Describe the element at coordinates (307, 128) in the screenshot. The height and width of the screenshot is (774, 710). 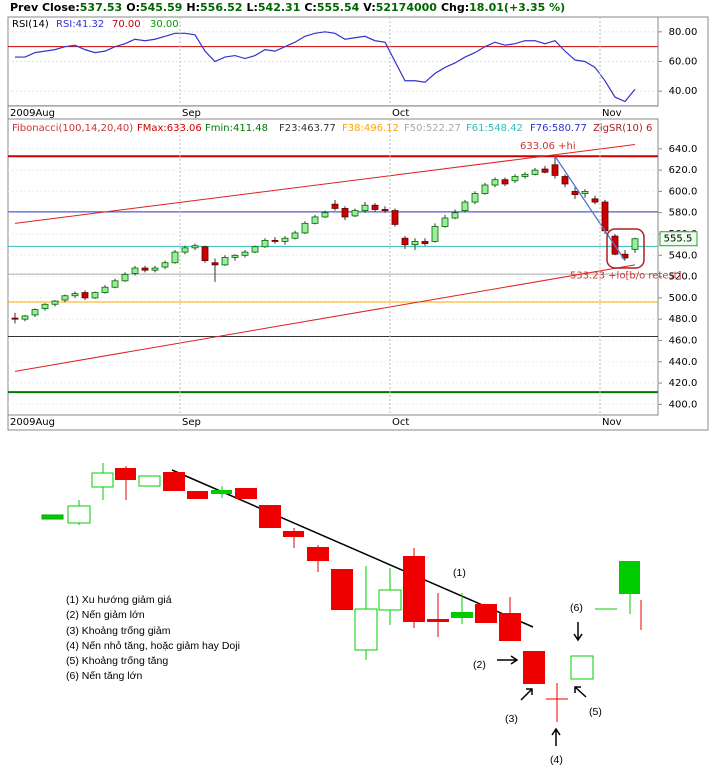
I see `level-label: F23:463.77` at that location.